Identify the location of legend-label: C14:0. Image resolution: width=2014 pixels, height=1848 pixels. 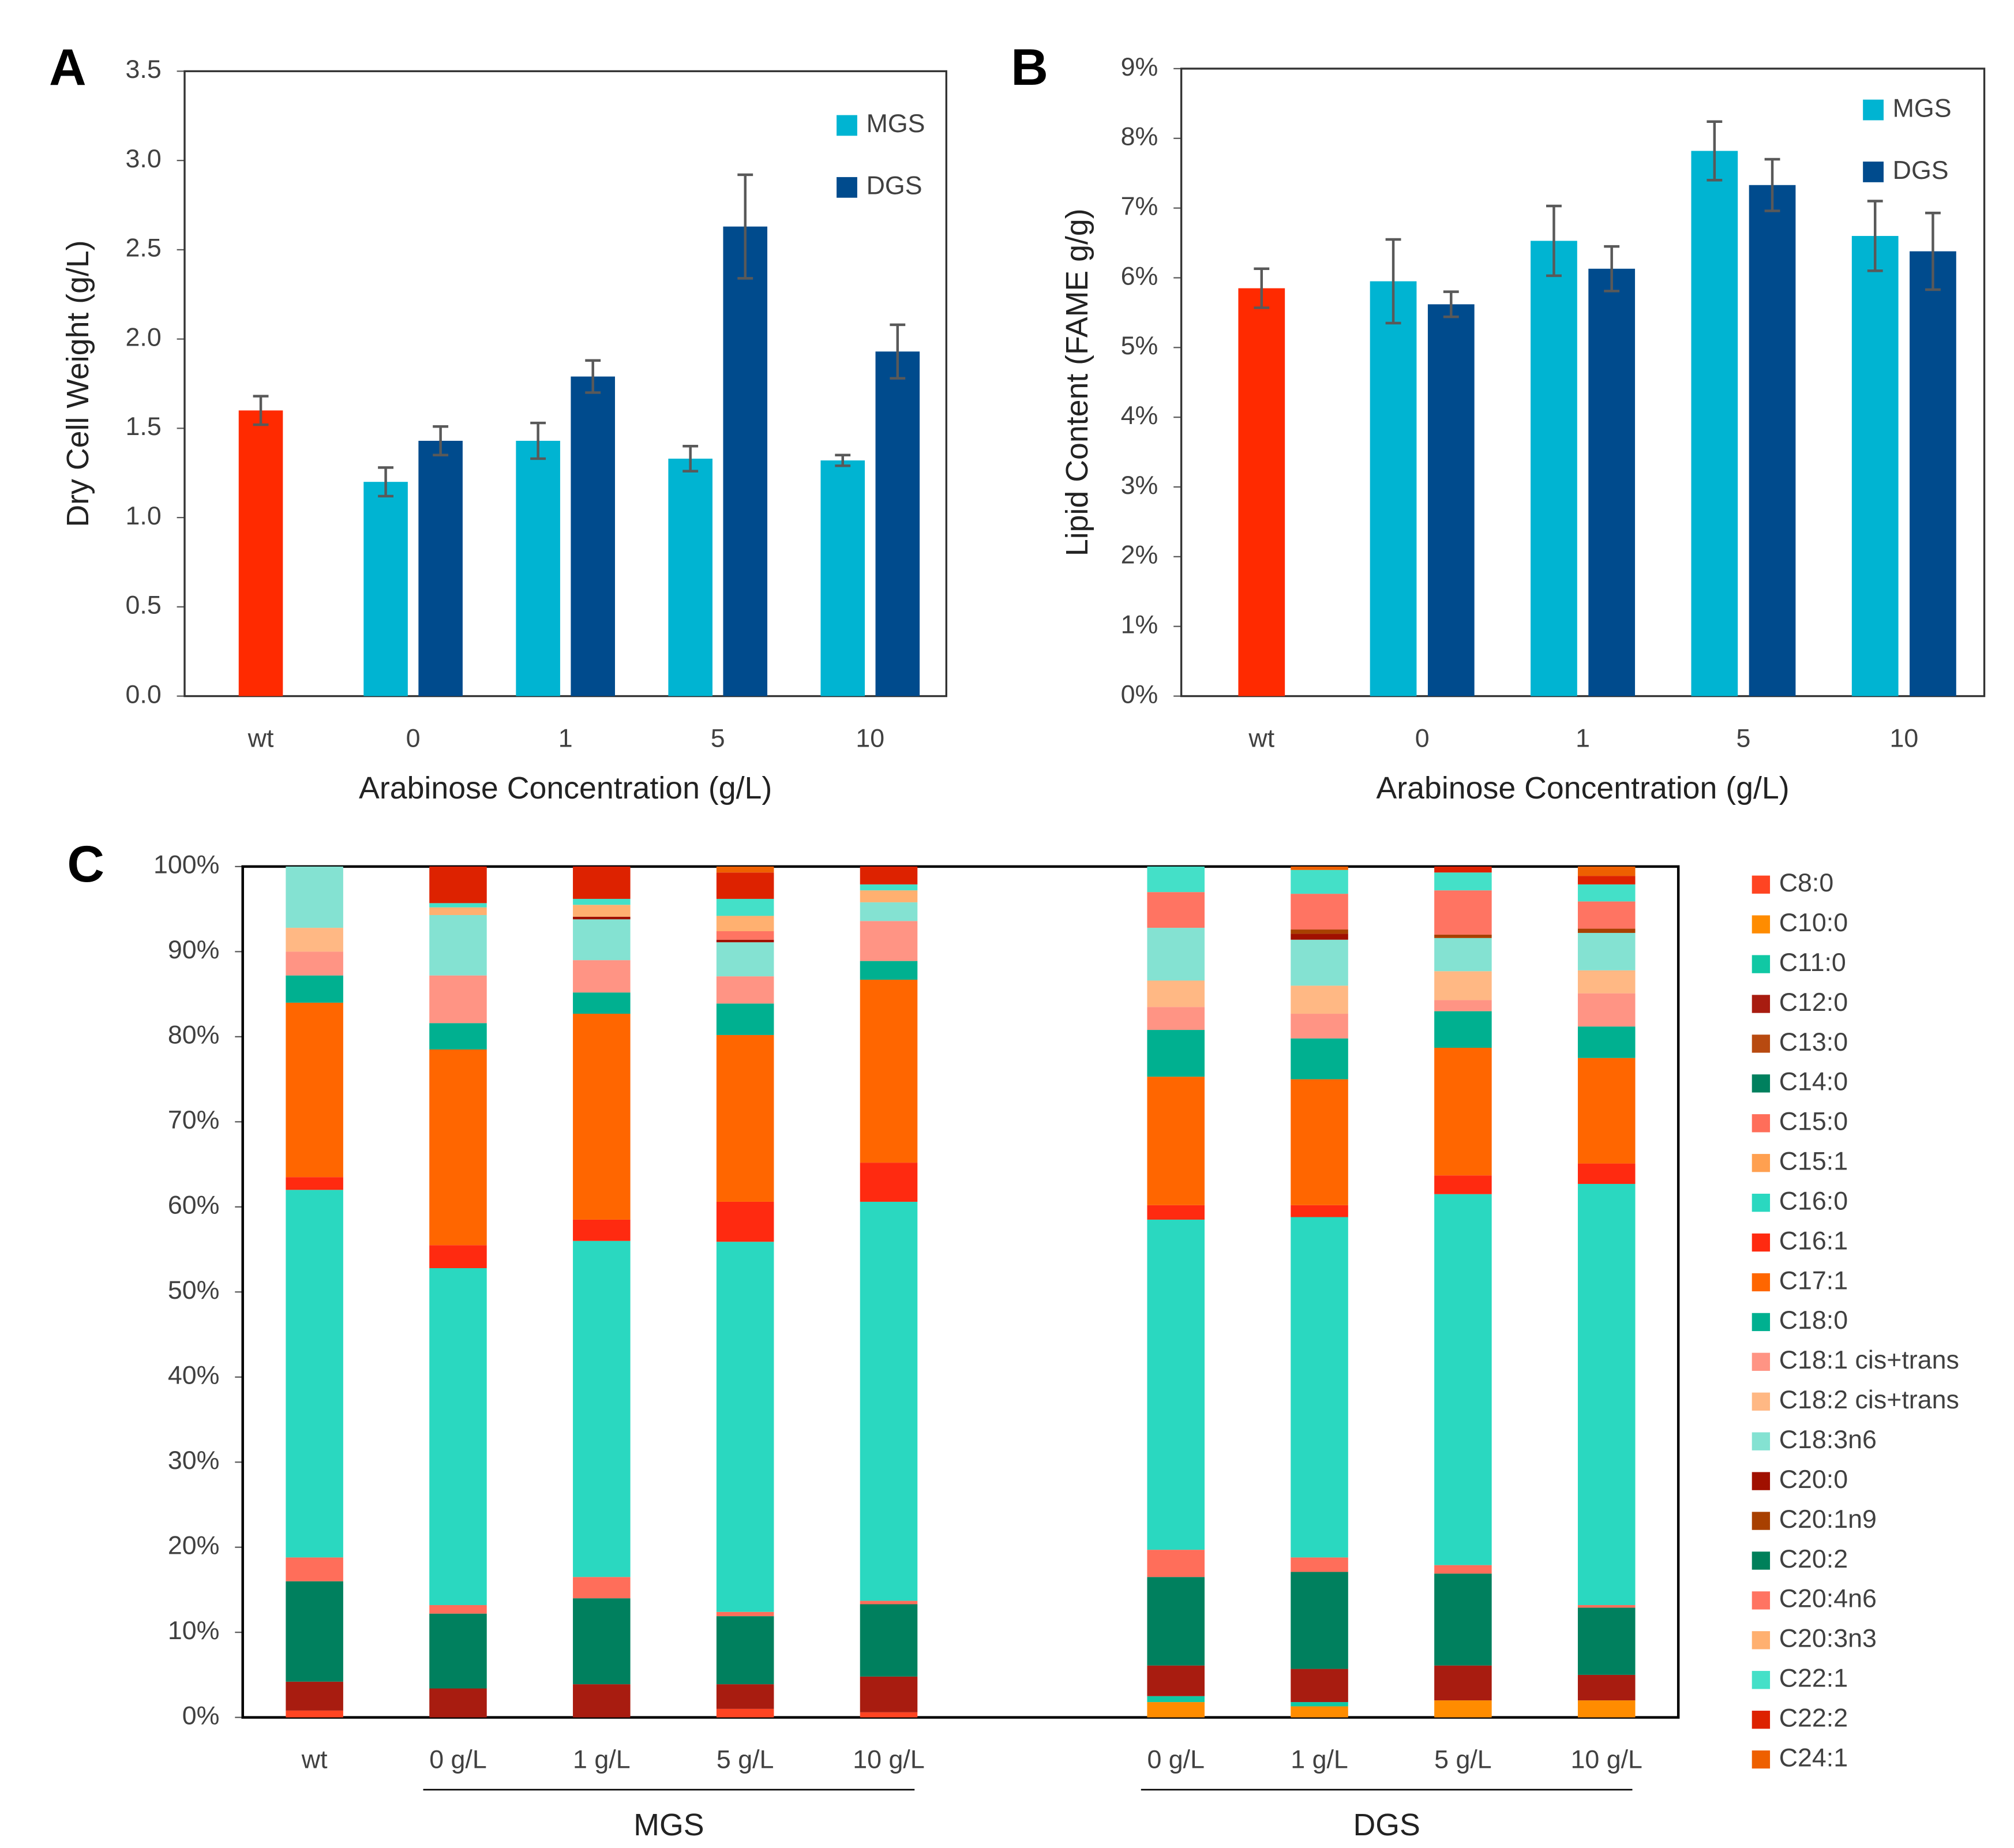
(1813, 1081).